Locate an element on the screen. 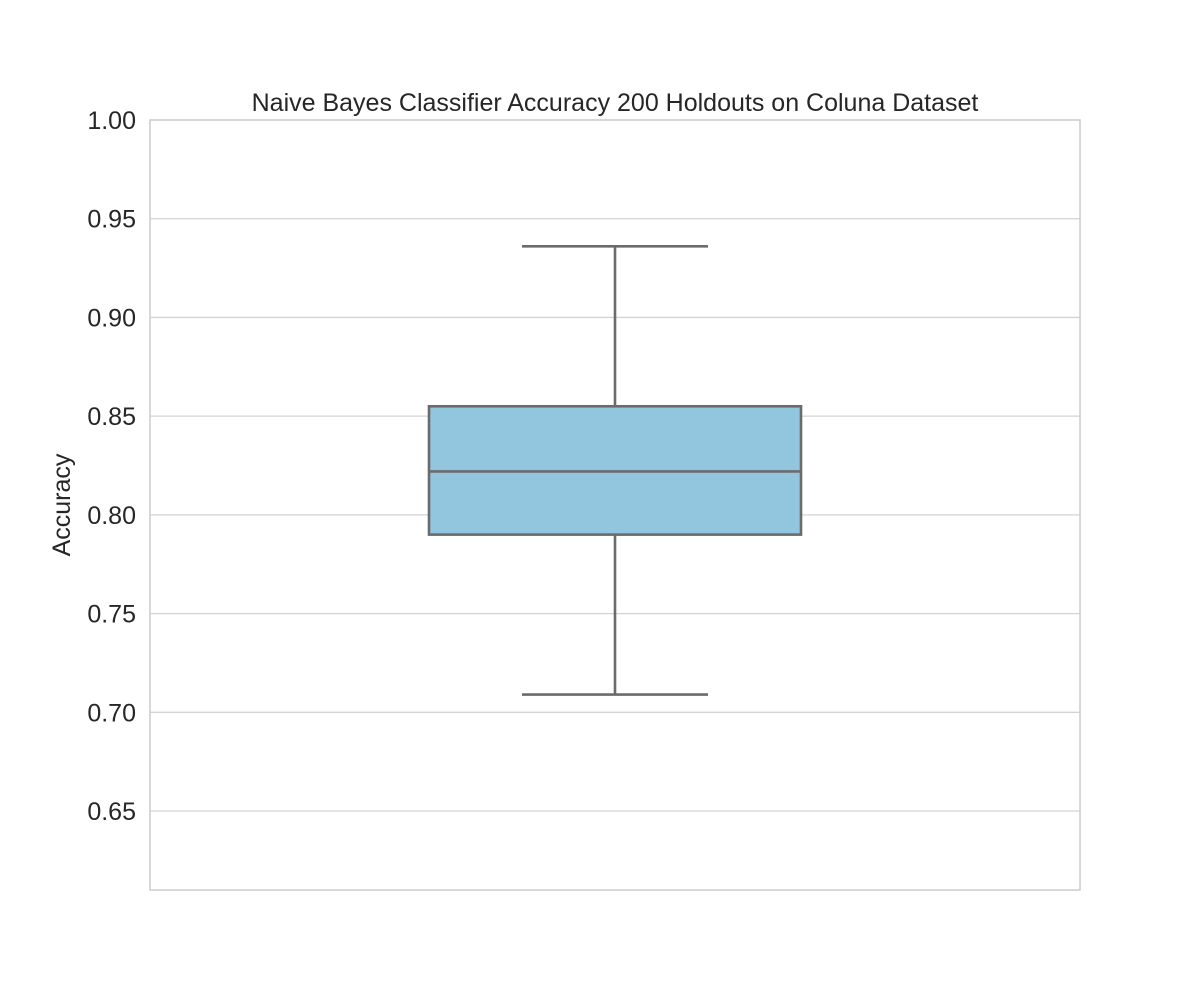  y-tick-label: 0.75 is located at coordinates (111, 615).